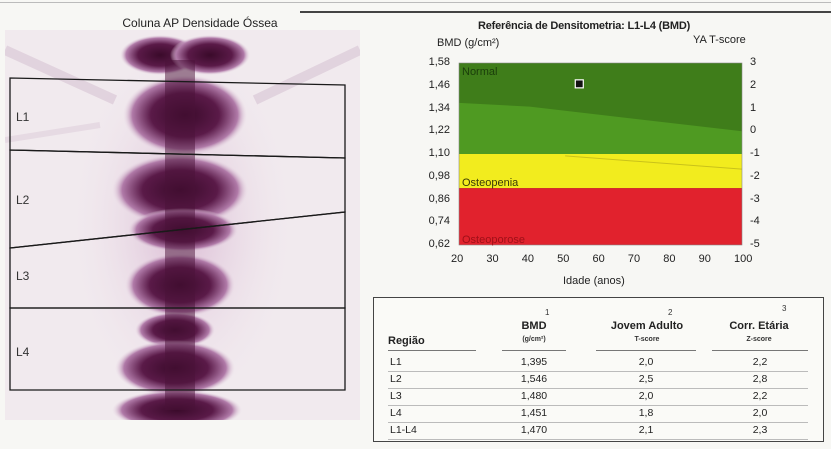 The height and width of the screenshot is (449, 831). What do you see at coordinates (646, 379) in the screenshot?
I see `cell-t-score: 2,5` at bounding box center [646, 379].